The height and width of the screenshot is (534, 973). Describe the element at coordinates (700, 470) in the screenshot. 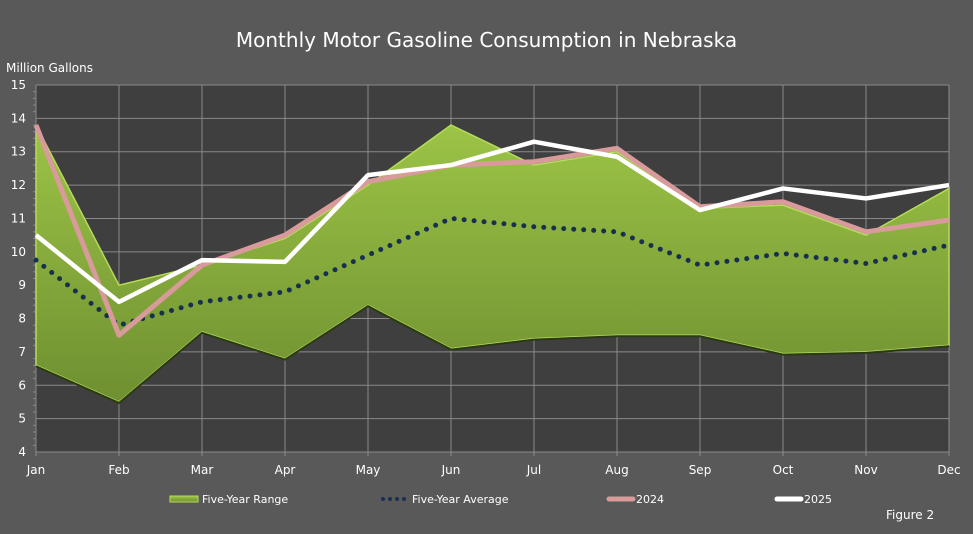

I see `x-tick-label: Sep` at that location.